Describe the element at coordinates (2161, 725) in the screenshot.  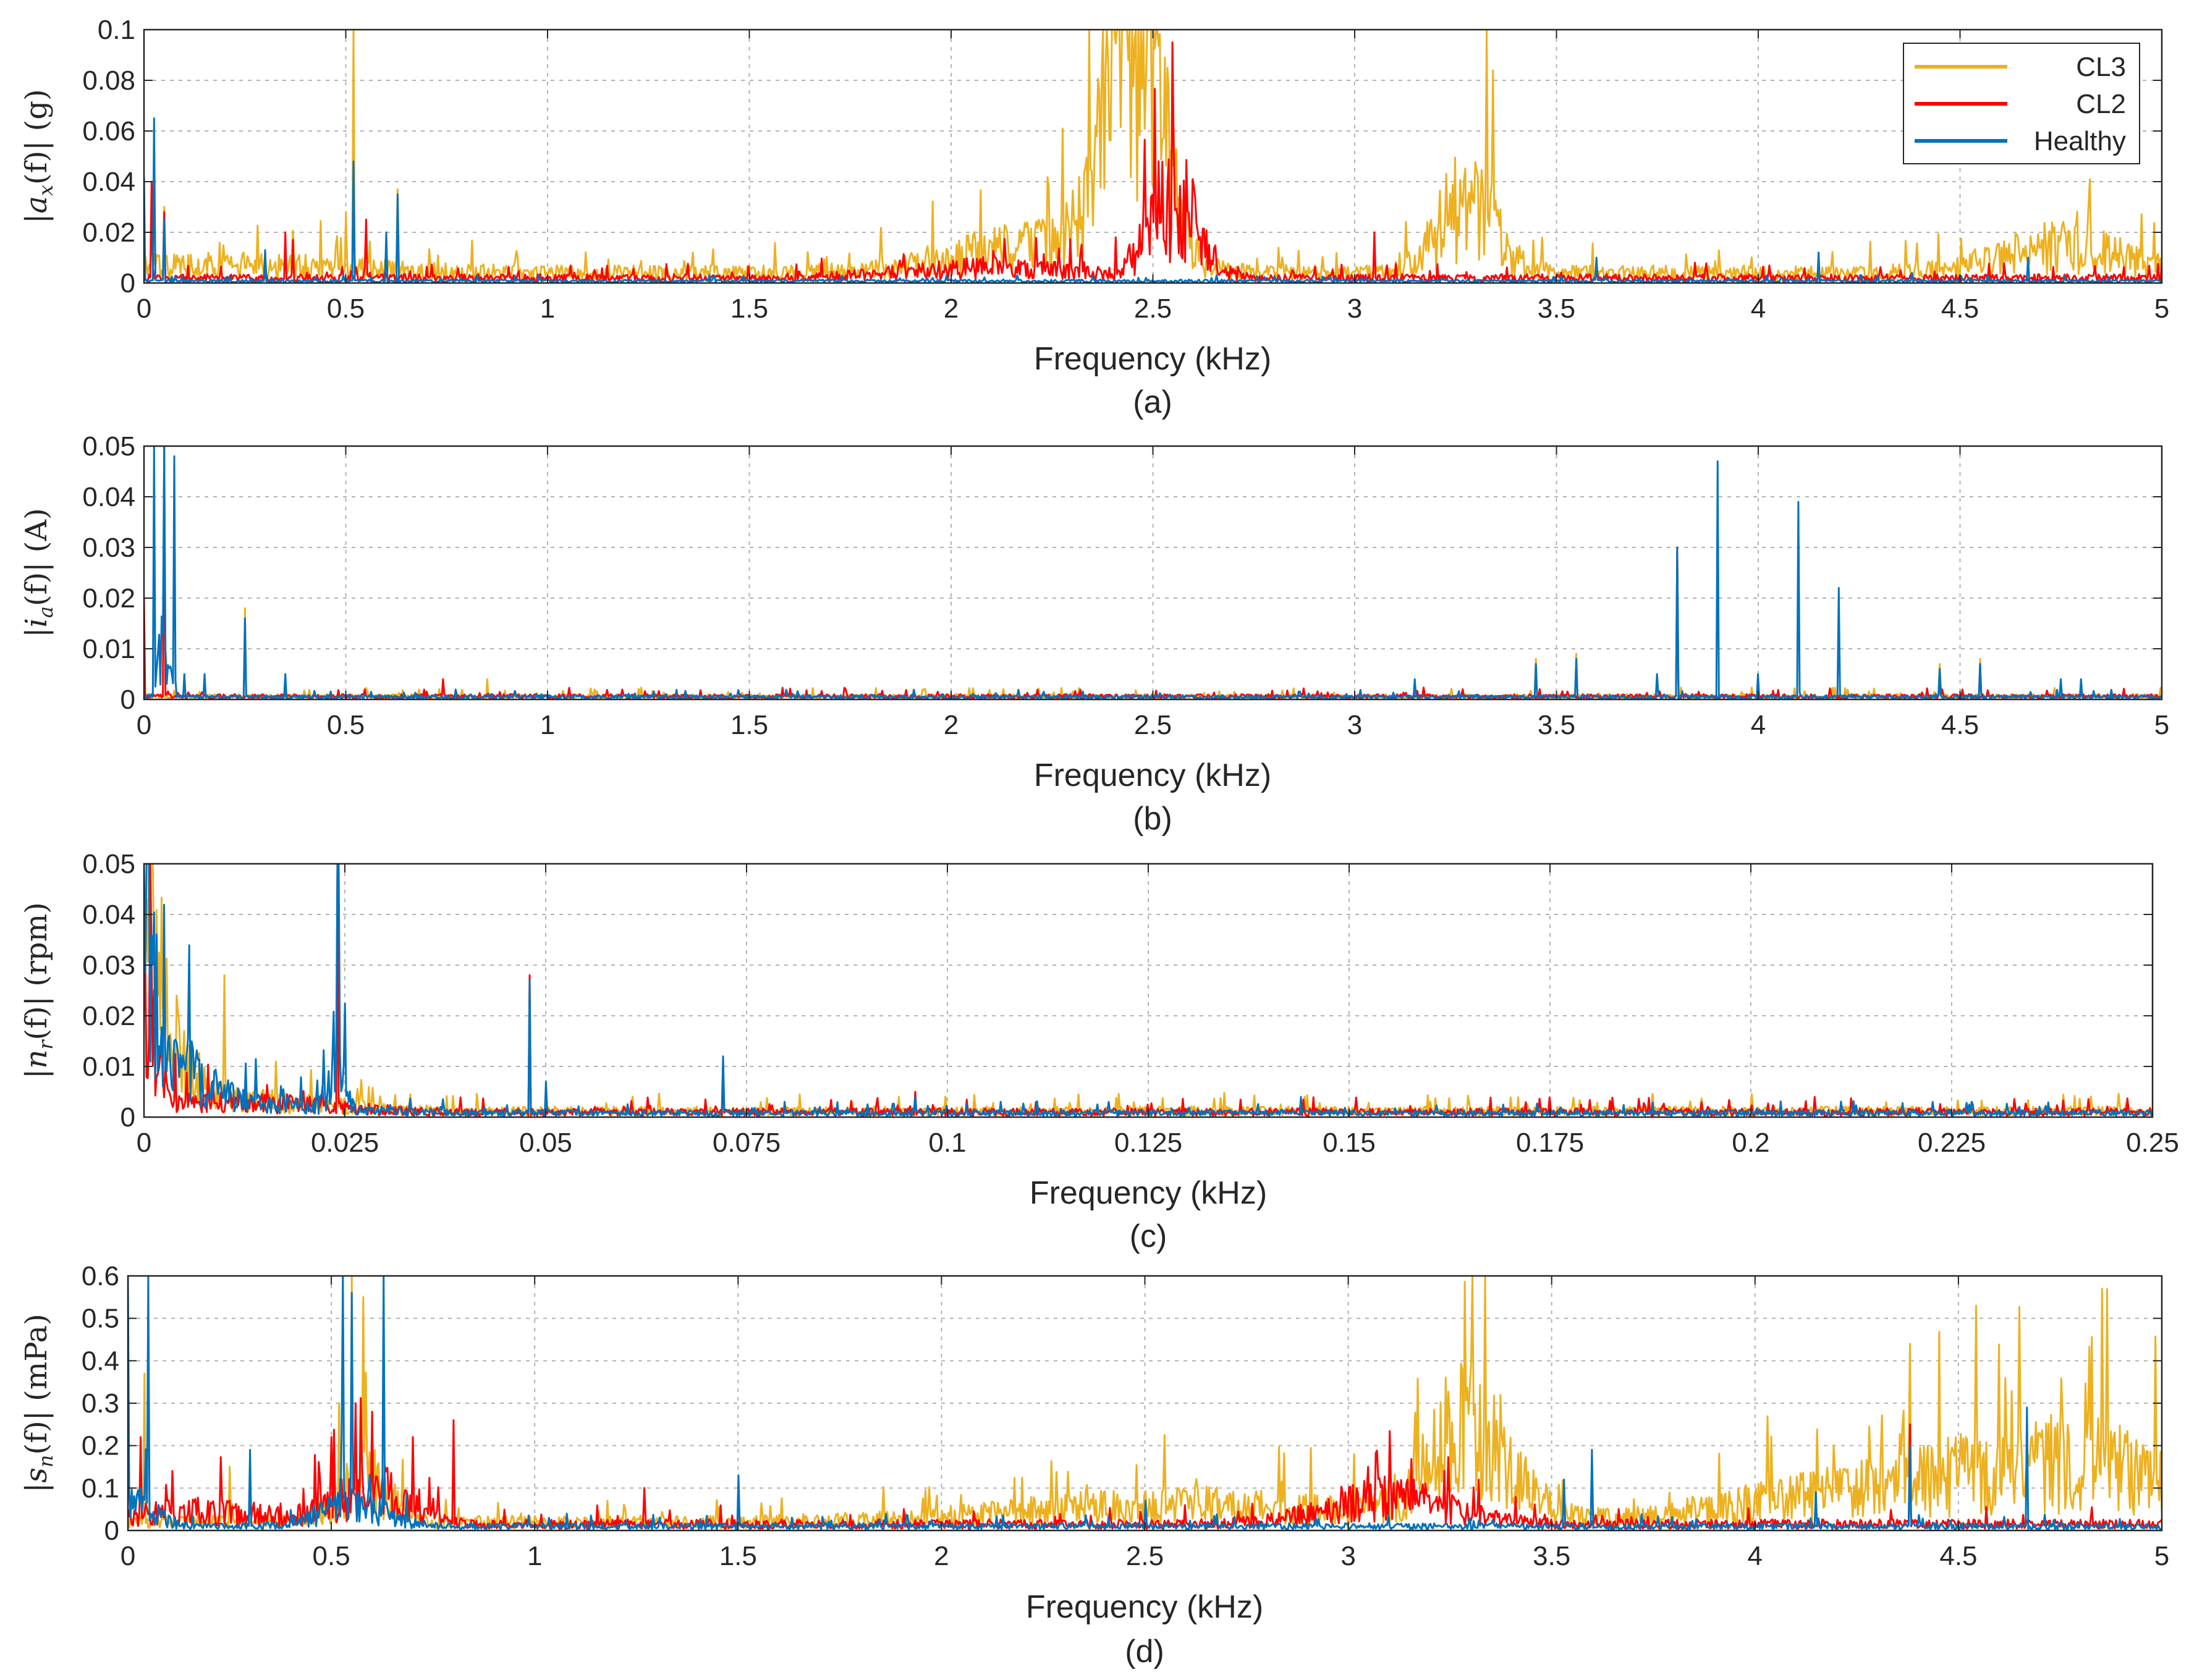
I see `panel-b-xtick-label-10: 5` at that location.